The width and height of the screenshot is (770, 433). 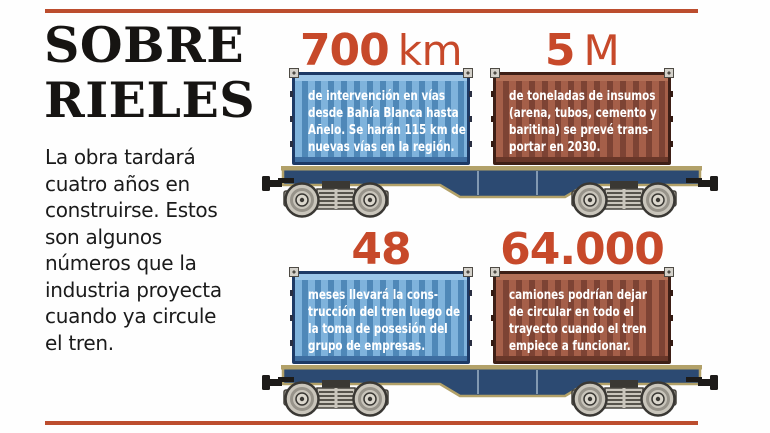 What do you see at coordinates (582, 50) in the screenshot?
I see `stat-figure: 5 M` at bounding box center [582, 50].